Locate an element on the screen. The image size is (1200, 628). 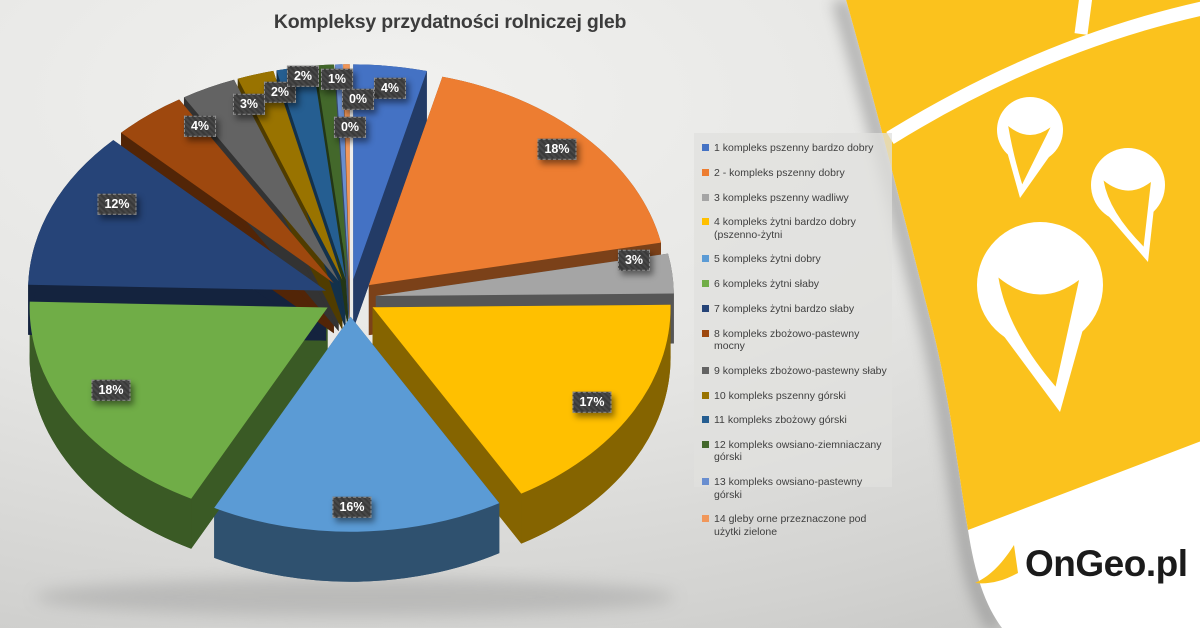
legend-item-5: 5 kompleks żytni dobry is located at coordinates (795, 259).